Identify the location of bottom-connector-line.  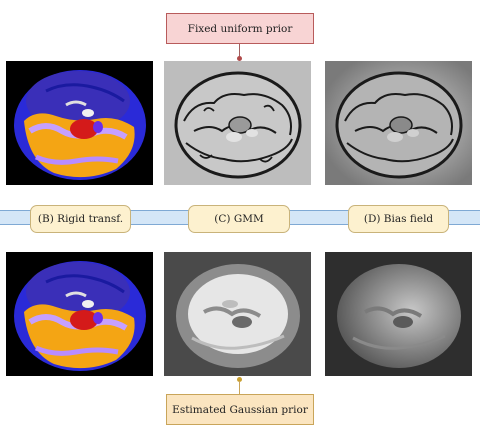
(239, 388).